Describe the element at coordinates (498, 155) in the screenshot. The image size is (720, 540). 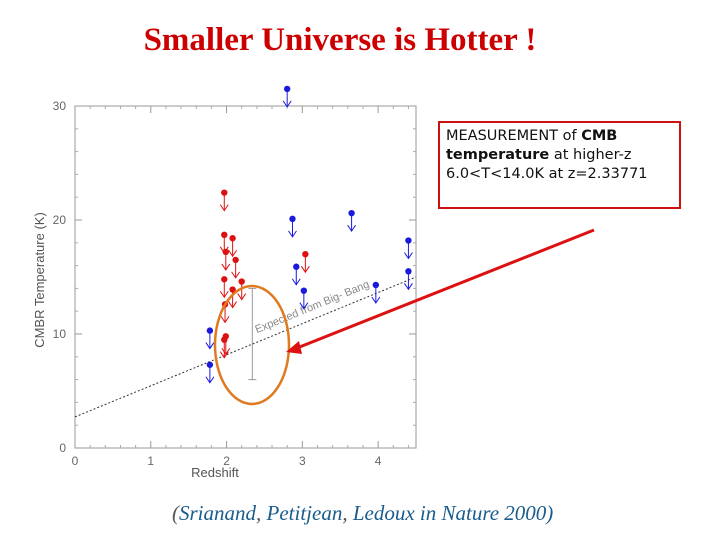
I see `callout-temperature: temperature` at that location.